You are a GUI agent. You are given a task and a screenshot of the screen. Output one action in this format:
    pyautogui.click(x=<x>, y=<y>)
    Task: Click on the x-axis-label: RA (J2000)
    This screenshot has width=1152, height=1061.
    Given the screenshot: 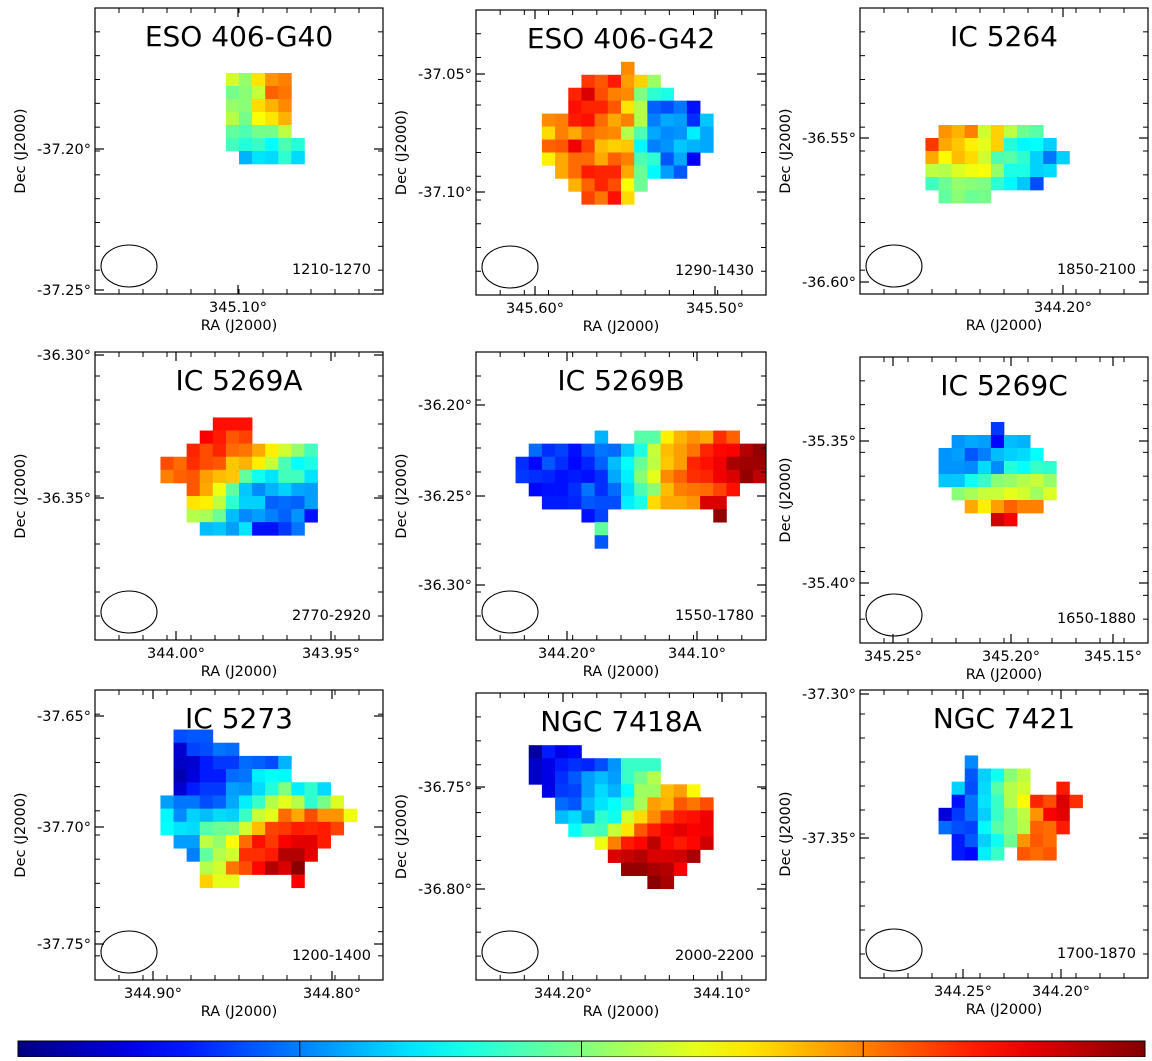 What is the action you would take?
    pyautogui.click(x=621, y=327)
    